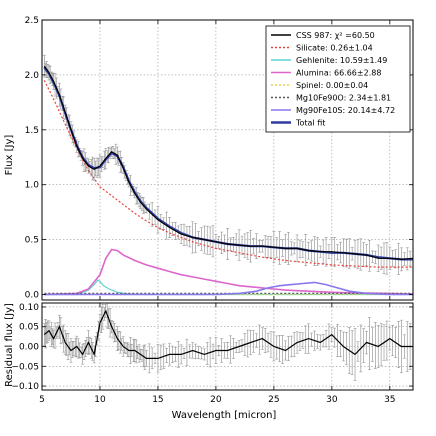  Describe the element at coordinates (29, 328) in the screenshot. I see `y-tick-label: 0.05` at that location.